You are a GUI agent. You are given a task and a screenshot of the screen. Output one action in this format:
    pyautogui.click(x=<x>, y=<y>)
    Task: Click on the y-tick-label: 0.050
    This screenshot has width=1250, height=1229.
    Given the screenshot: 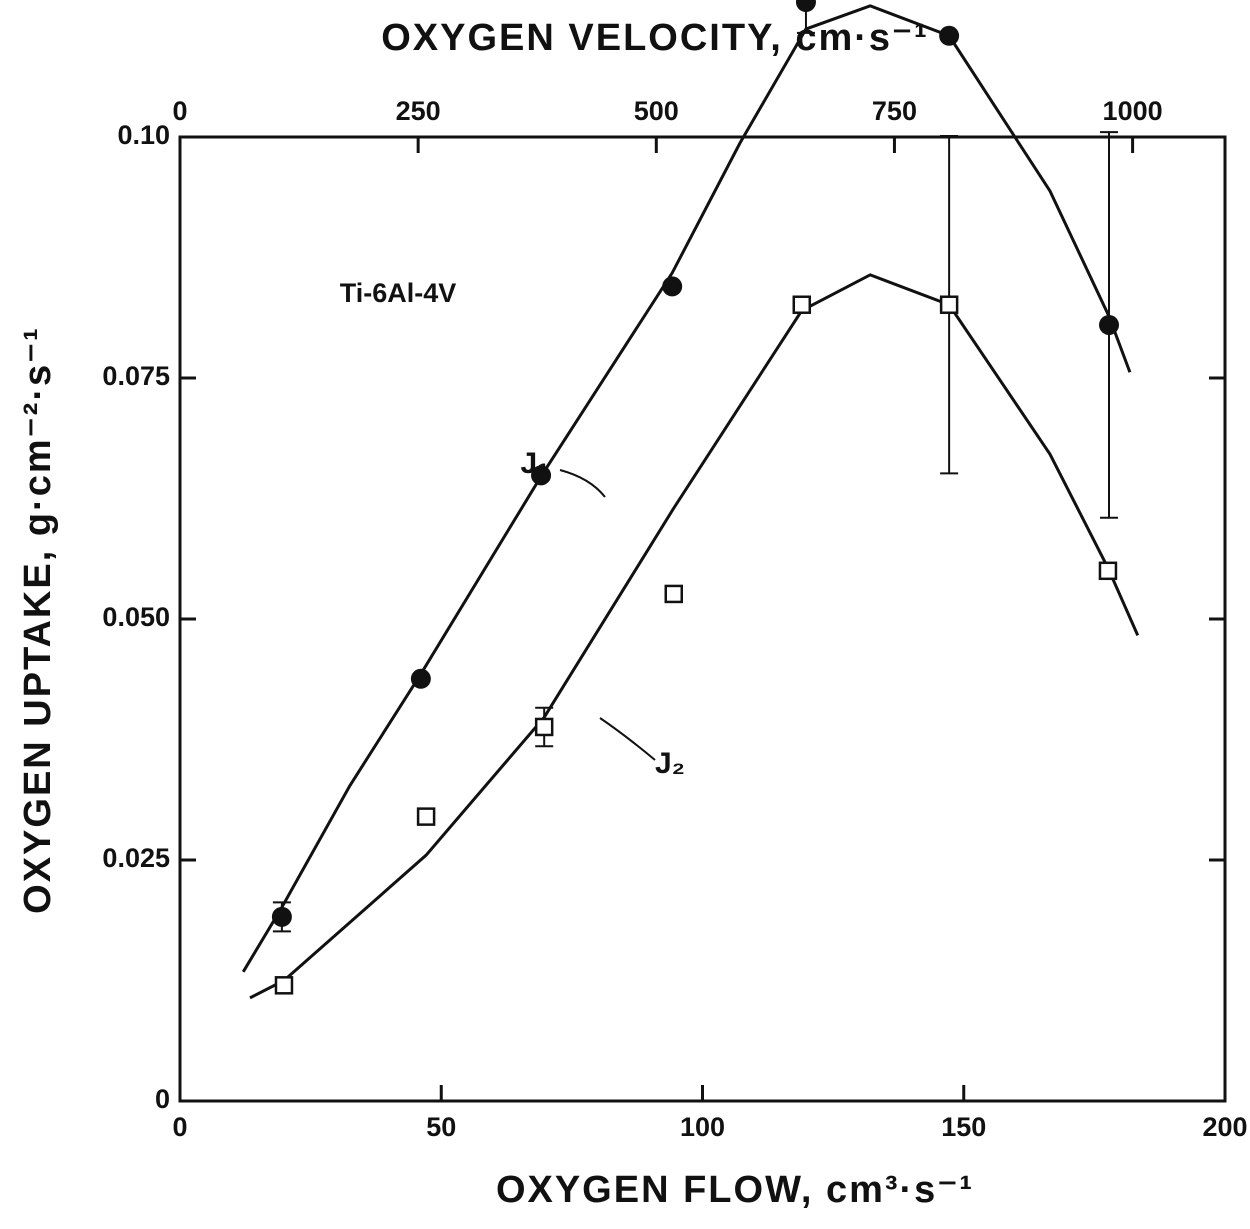 What is the action you would take?
    pyautogui.click(x=136, y=617)
    